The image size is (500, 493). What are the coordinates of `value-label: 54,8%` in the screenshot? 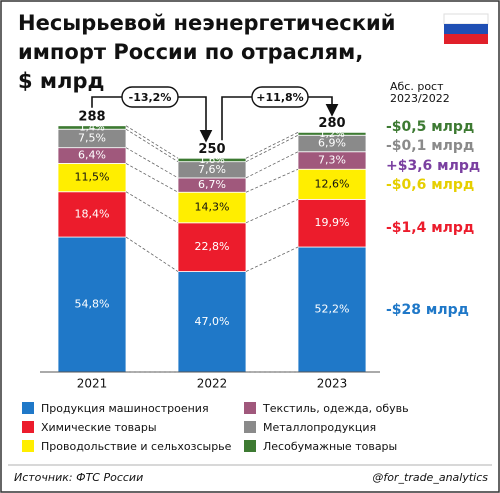 It's located at (92, 304).